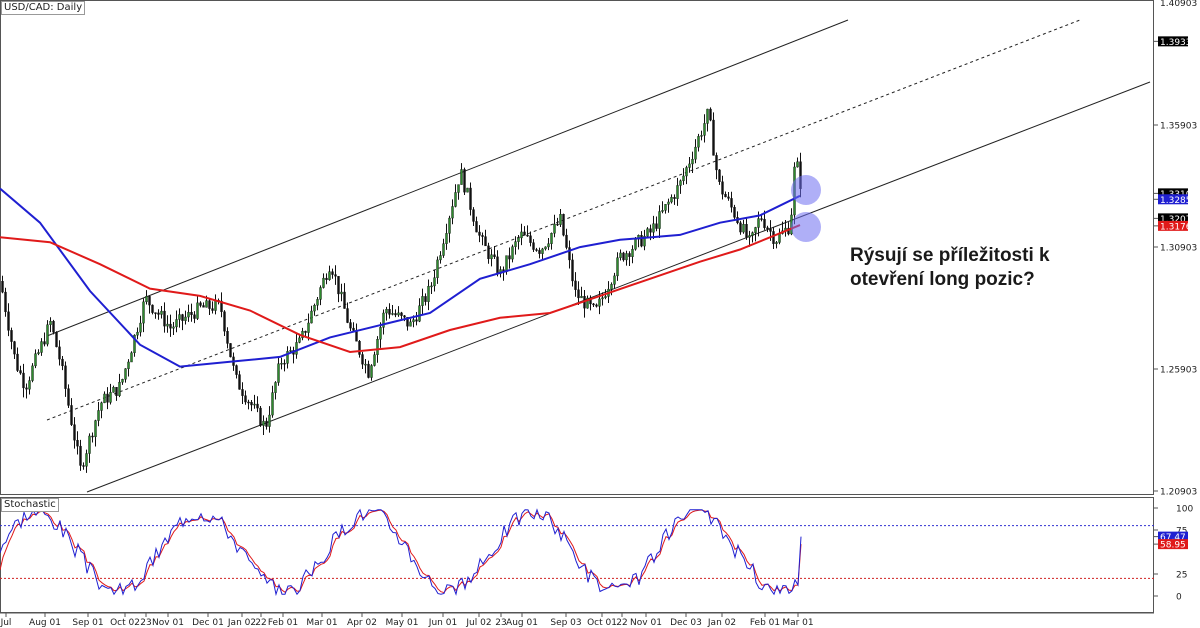  I want to click on stochastic-d-line, so click(401, 551).